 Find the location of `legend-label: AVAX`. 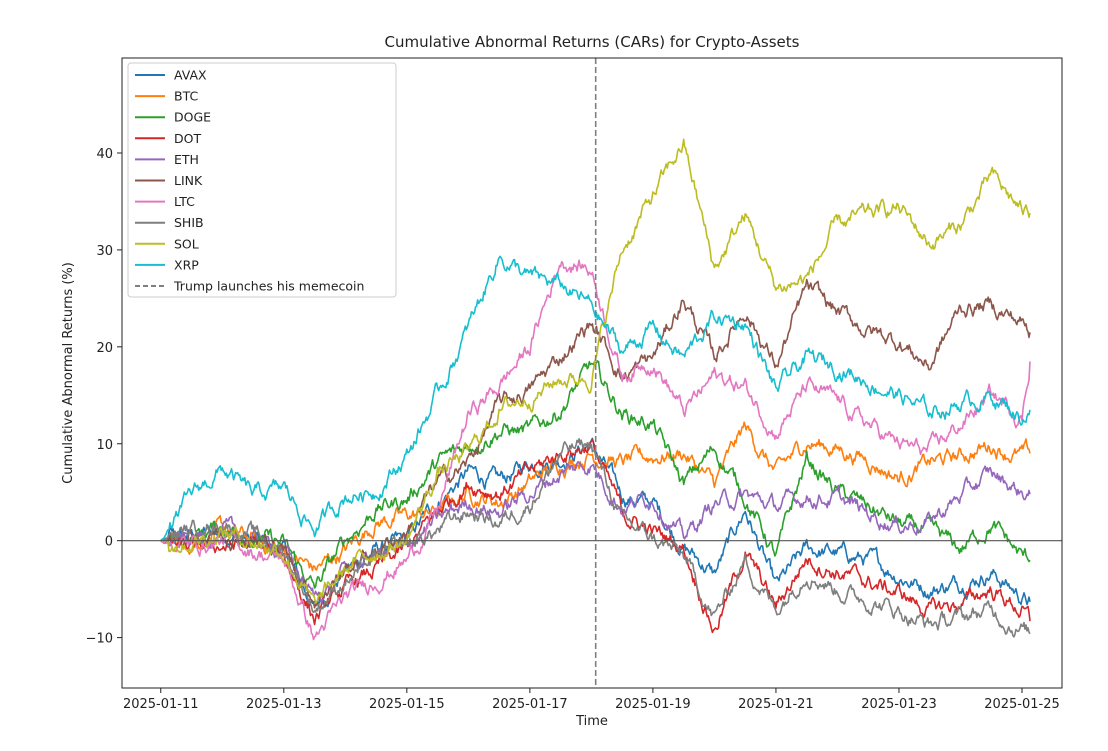

legend-label: AVAX is located at coordinates (190, 75).